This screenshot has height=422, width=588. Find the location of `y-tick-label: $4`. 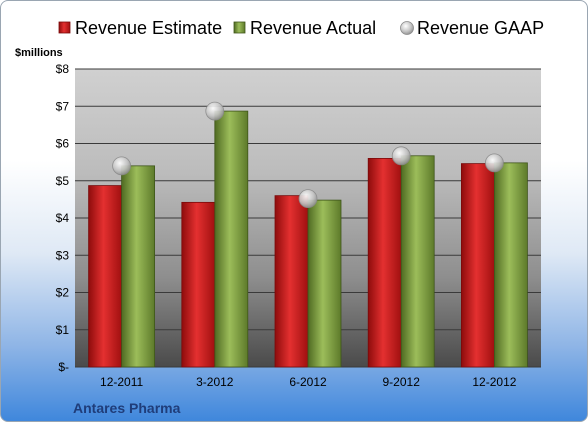

y-tick-label: $4 is located at coordinates (63, 218).